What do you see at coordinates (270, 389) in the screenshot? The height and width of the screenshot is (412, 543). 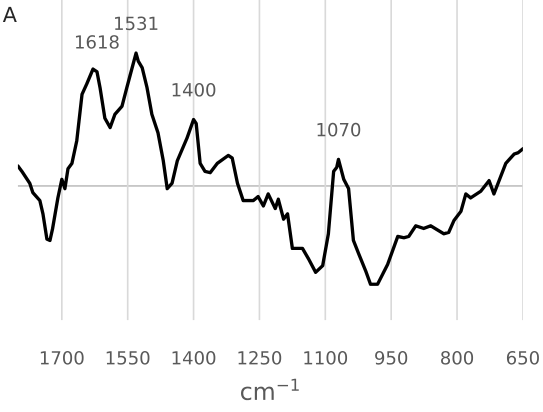 I see `x-axis-title: cm$^{−1}$` at bounding box center [270, 389].